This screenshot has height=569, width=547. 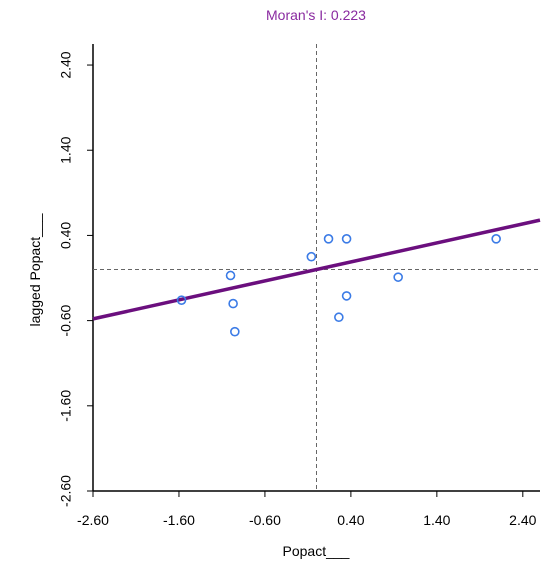 What do you see at coordinates (265, 520) in the screenshot?
I see `x-tick-label: -0.60` at bounding box center [265, 520].